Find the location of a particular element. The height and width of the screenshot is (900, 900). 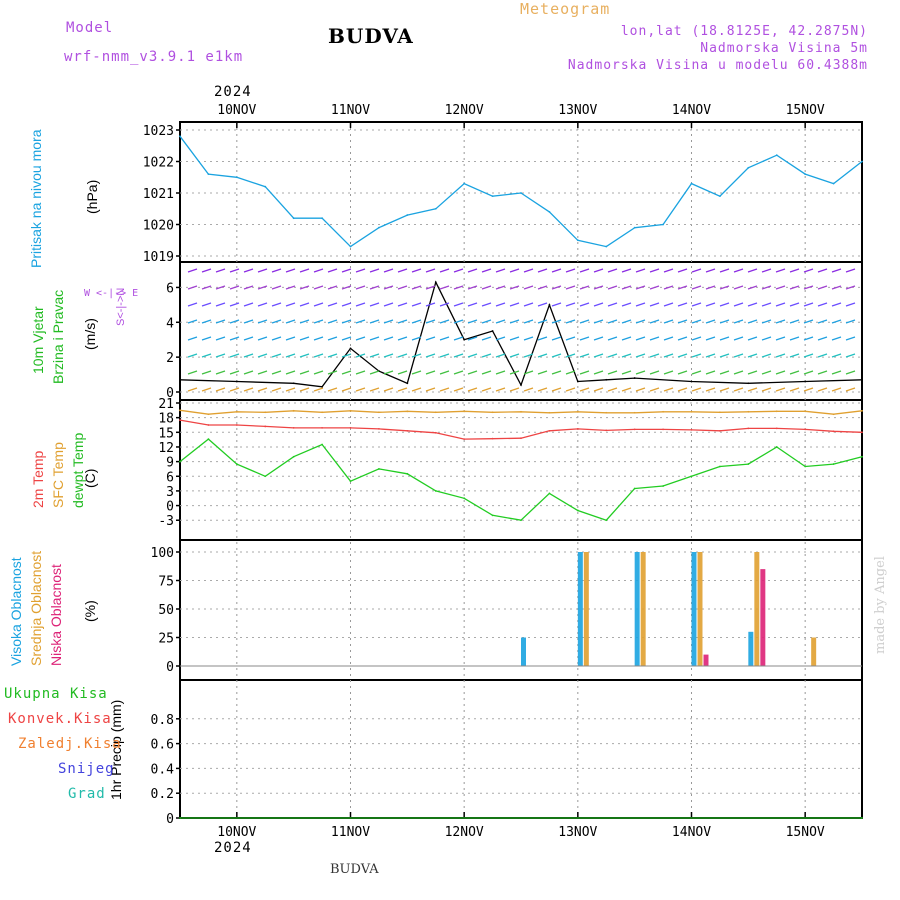

station-title: BUDVA is located at coordinates (371, 36).